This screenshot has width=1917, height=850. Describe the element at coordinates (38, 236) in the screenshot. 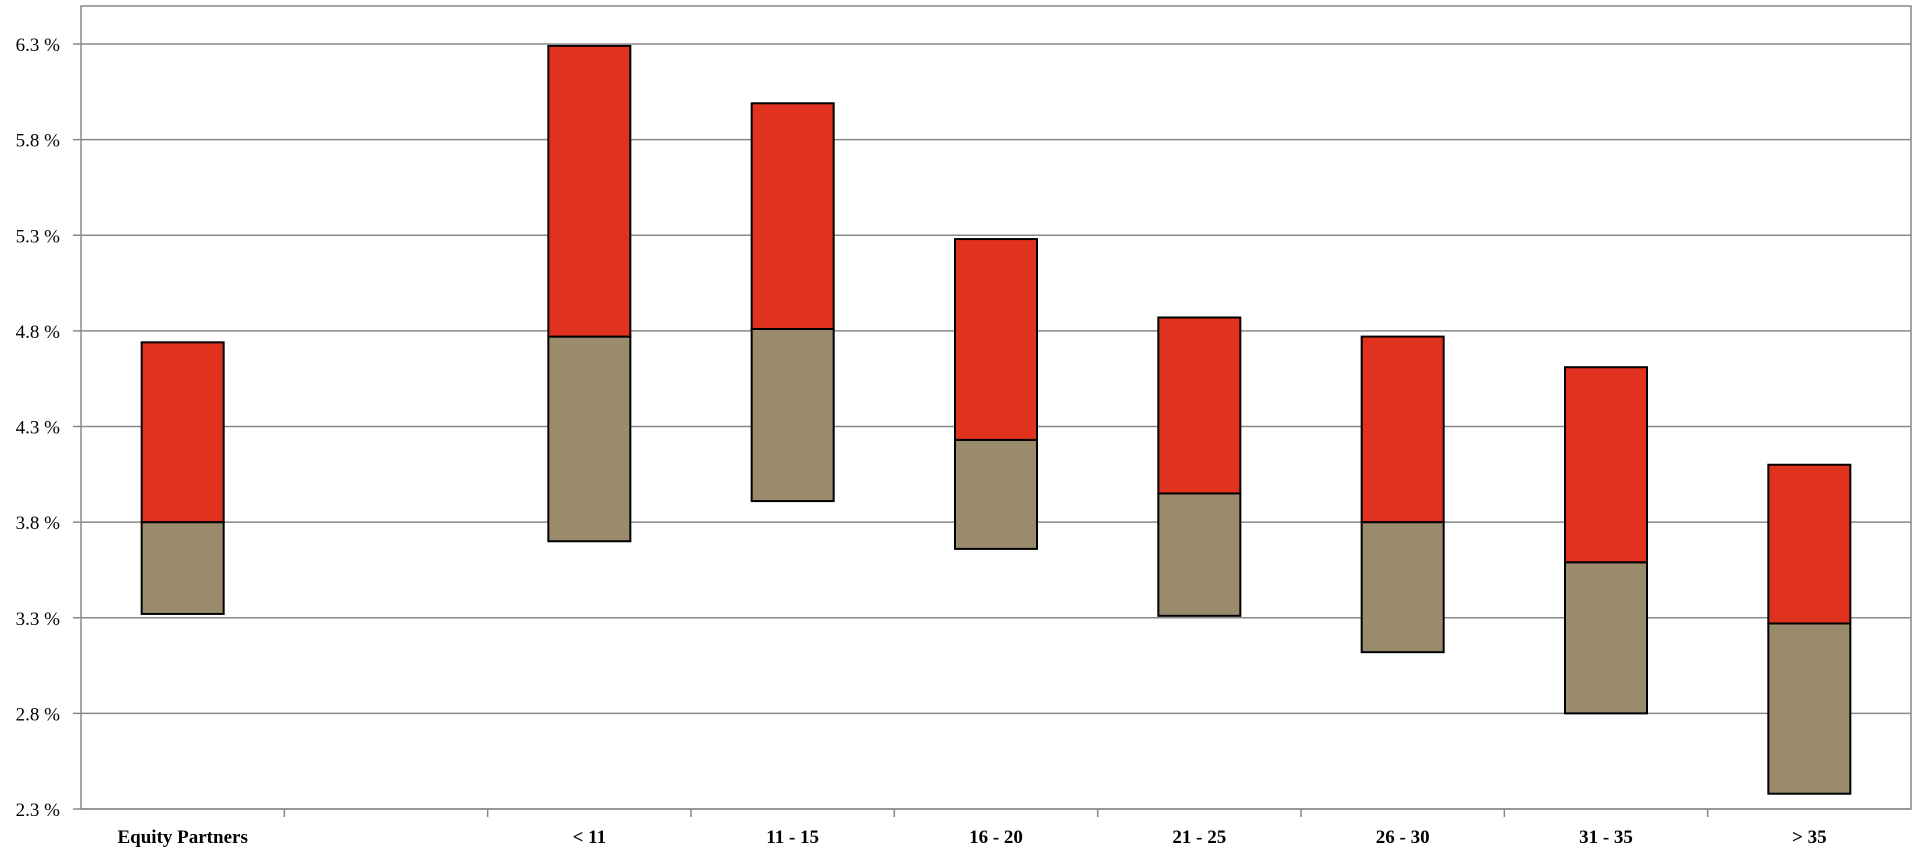

I see `y-tick-label: 5.3 %` at that location.